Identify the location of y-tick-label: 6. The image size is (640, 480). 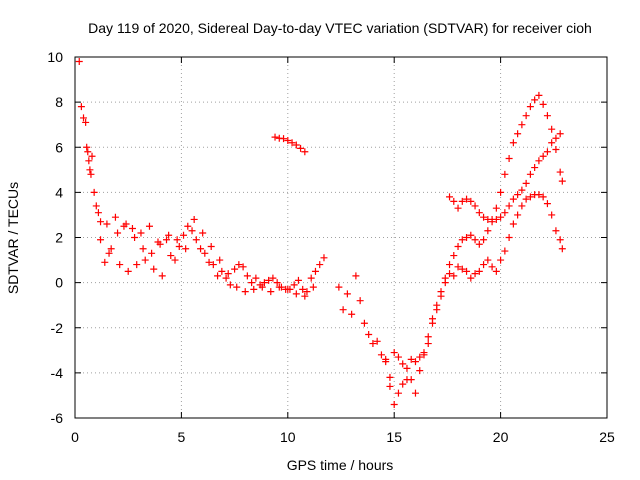
(59, 147).